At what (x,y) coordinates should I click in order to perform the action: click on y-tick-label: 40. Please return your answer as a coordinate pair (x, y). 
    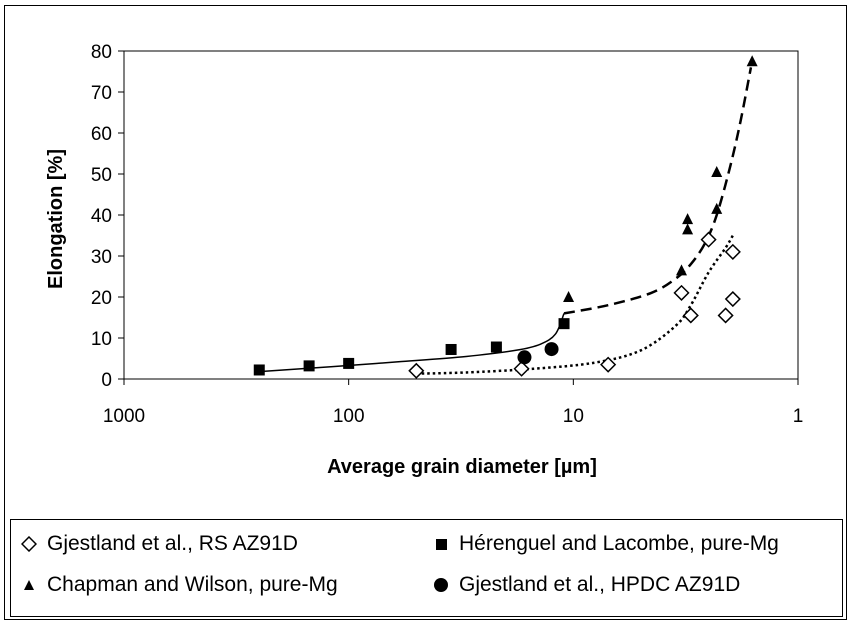
    Looking at the image, I should click on (101, 216).